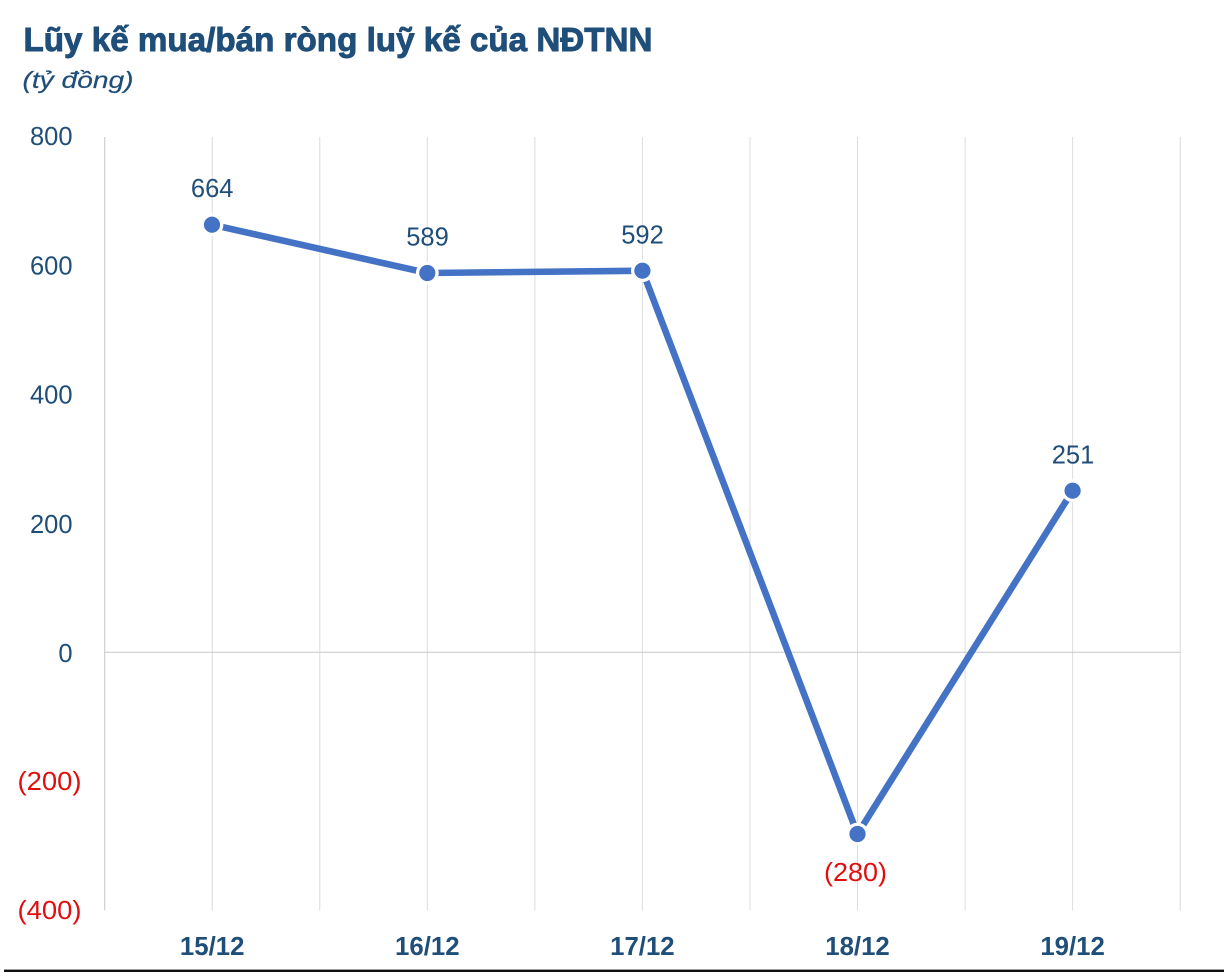  Describe the element at coordinates (857, 947) in the screenshot. I see `svg-text: 18/12` at that location.